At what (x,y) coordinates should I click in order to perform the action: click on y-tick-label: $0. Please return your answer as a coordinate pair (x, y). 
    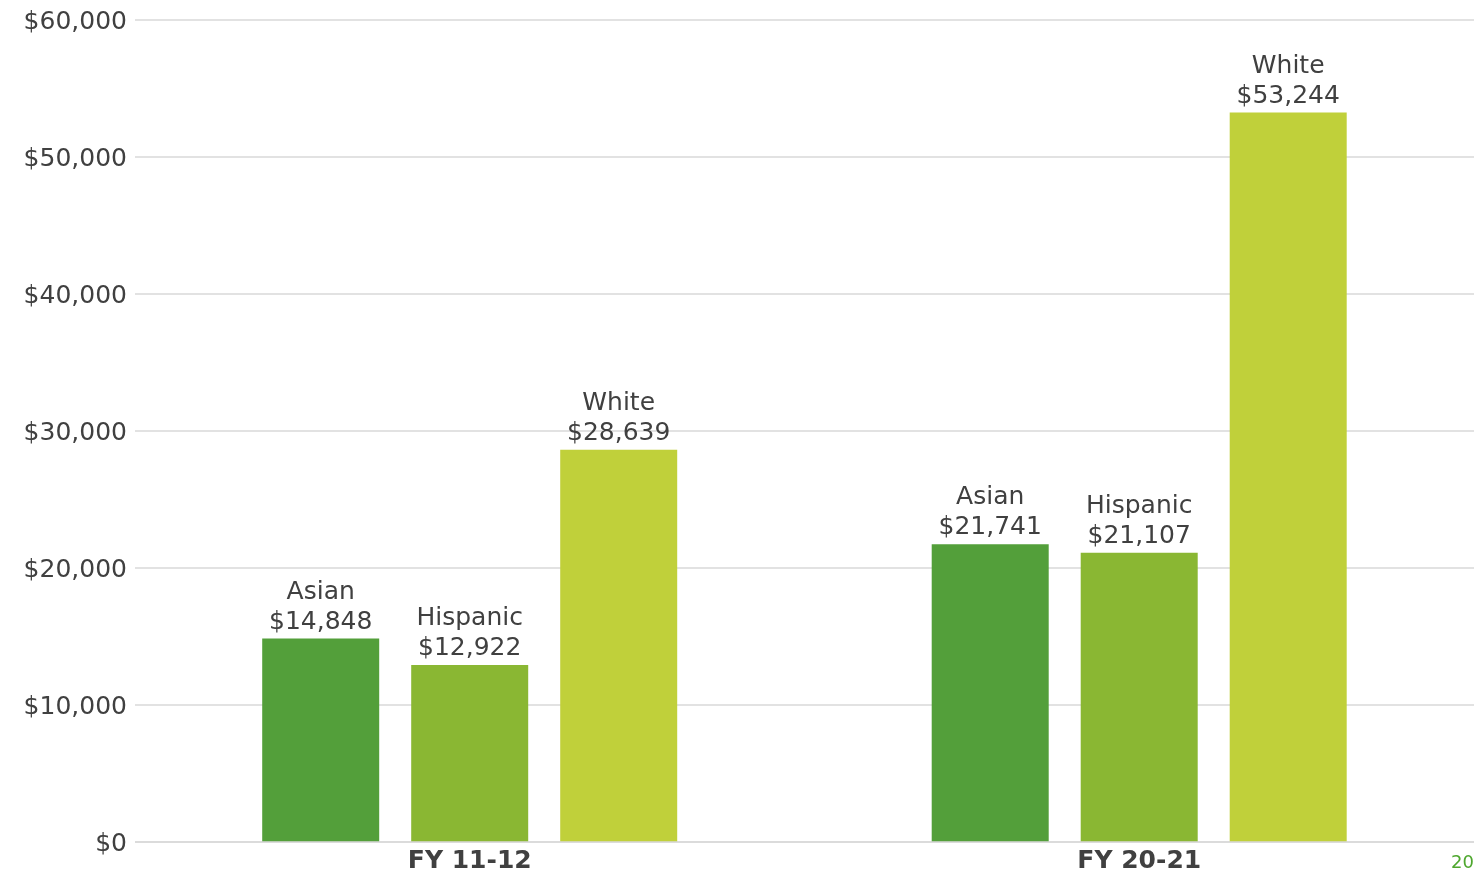
    Looking at the image, I should click on (111, 842).